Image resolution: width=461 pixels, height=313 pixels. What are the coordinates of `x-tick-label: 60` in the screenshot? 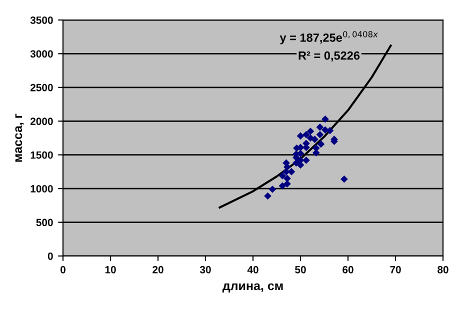 It's located at (348, 270).